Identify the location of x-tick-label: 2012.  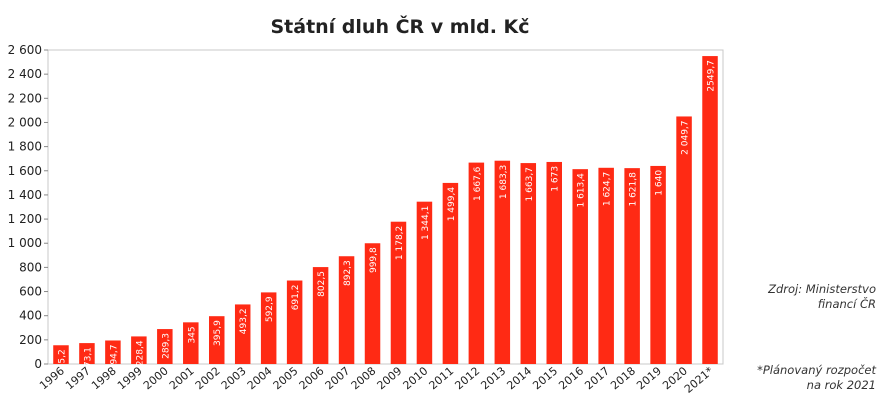
(467, 378).